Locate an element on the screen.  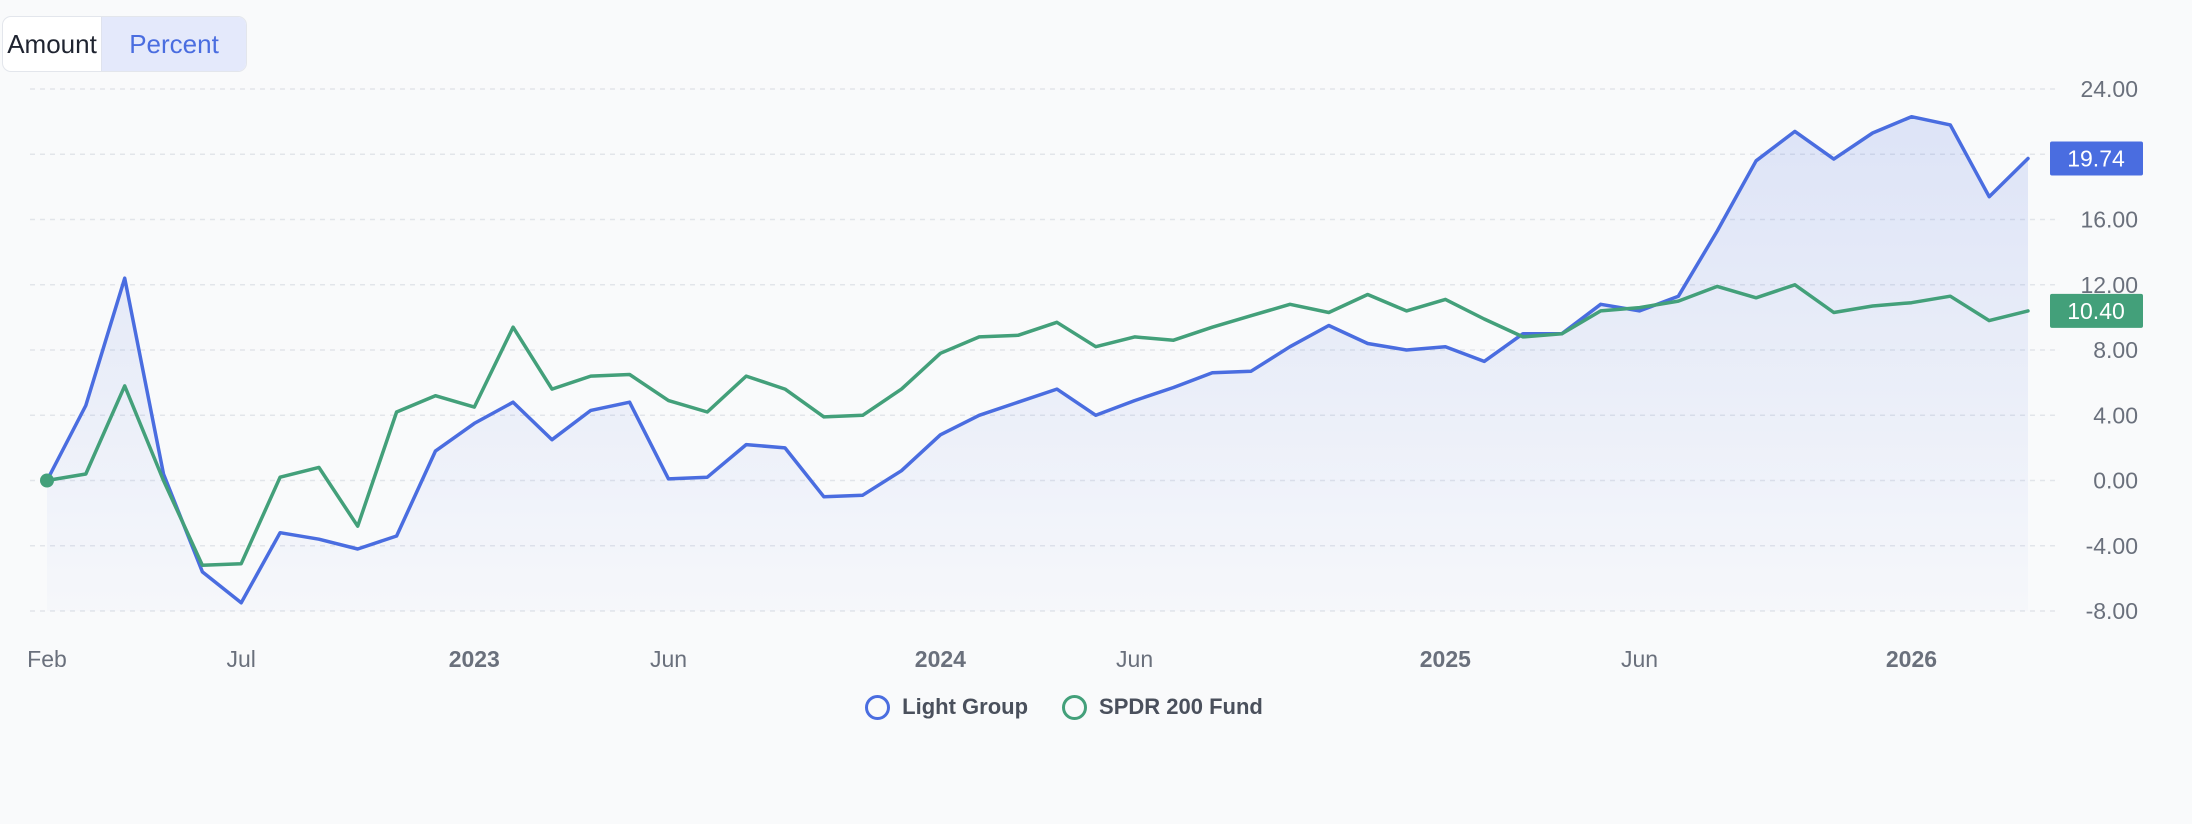
x-tick-label: 2023 is located at coordinates (474, 659).